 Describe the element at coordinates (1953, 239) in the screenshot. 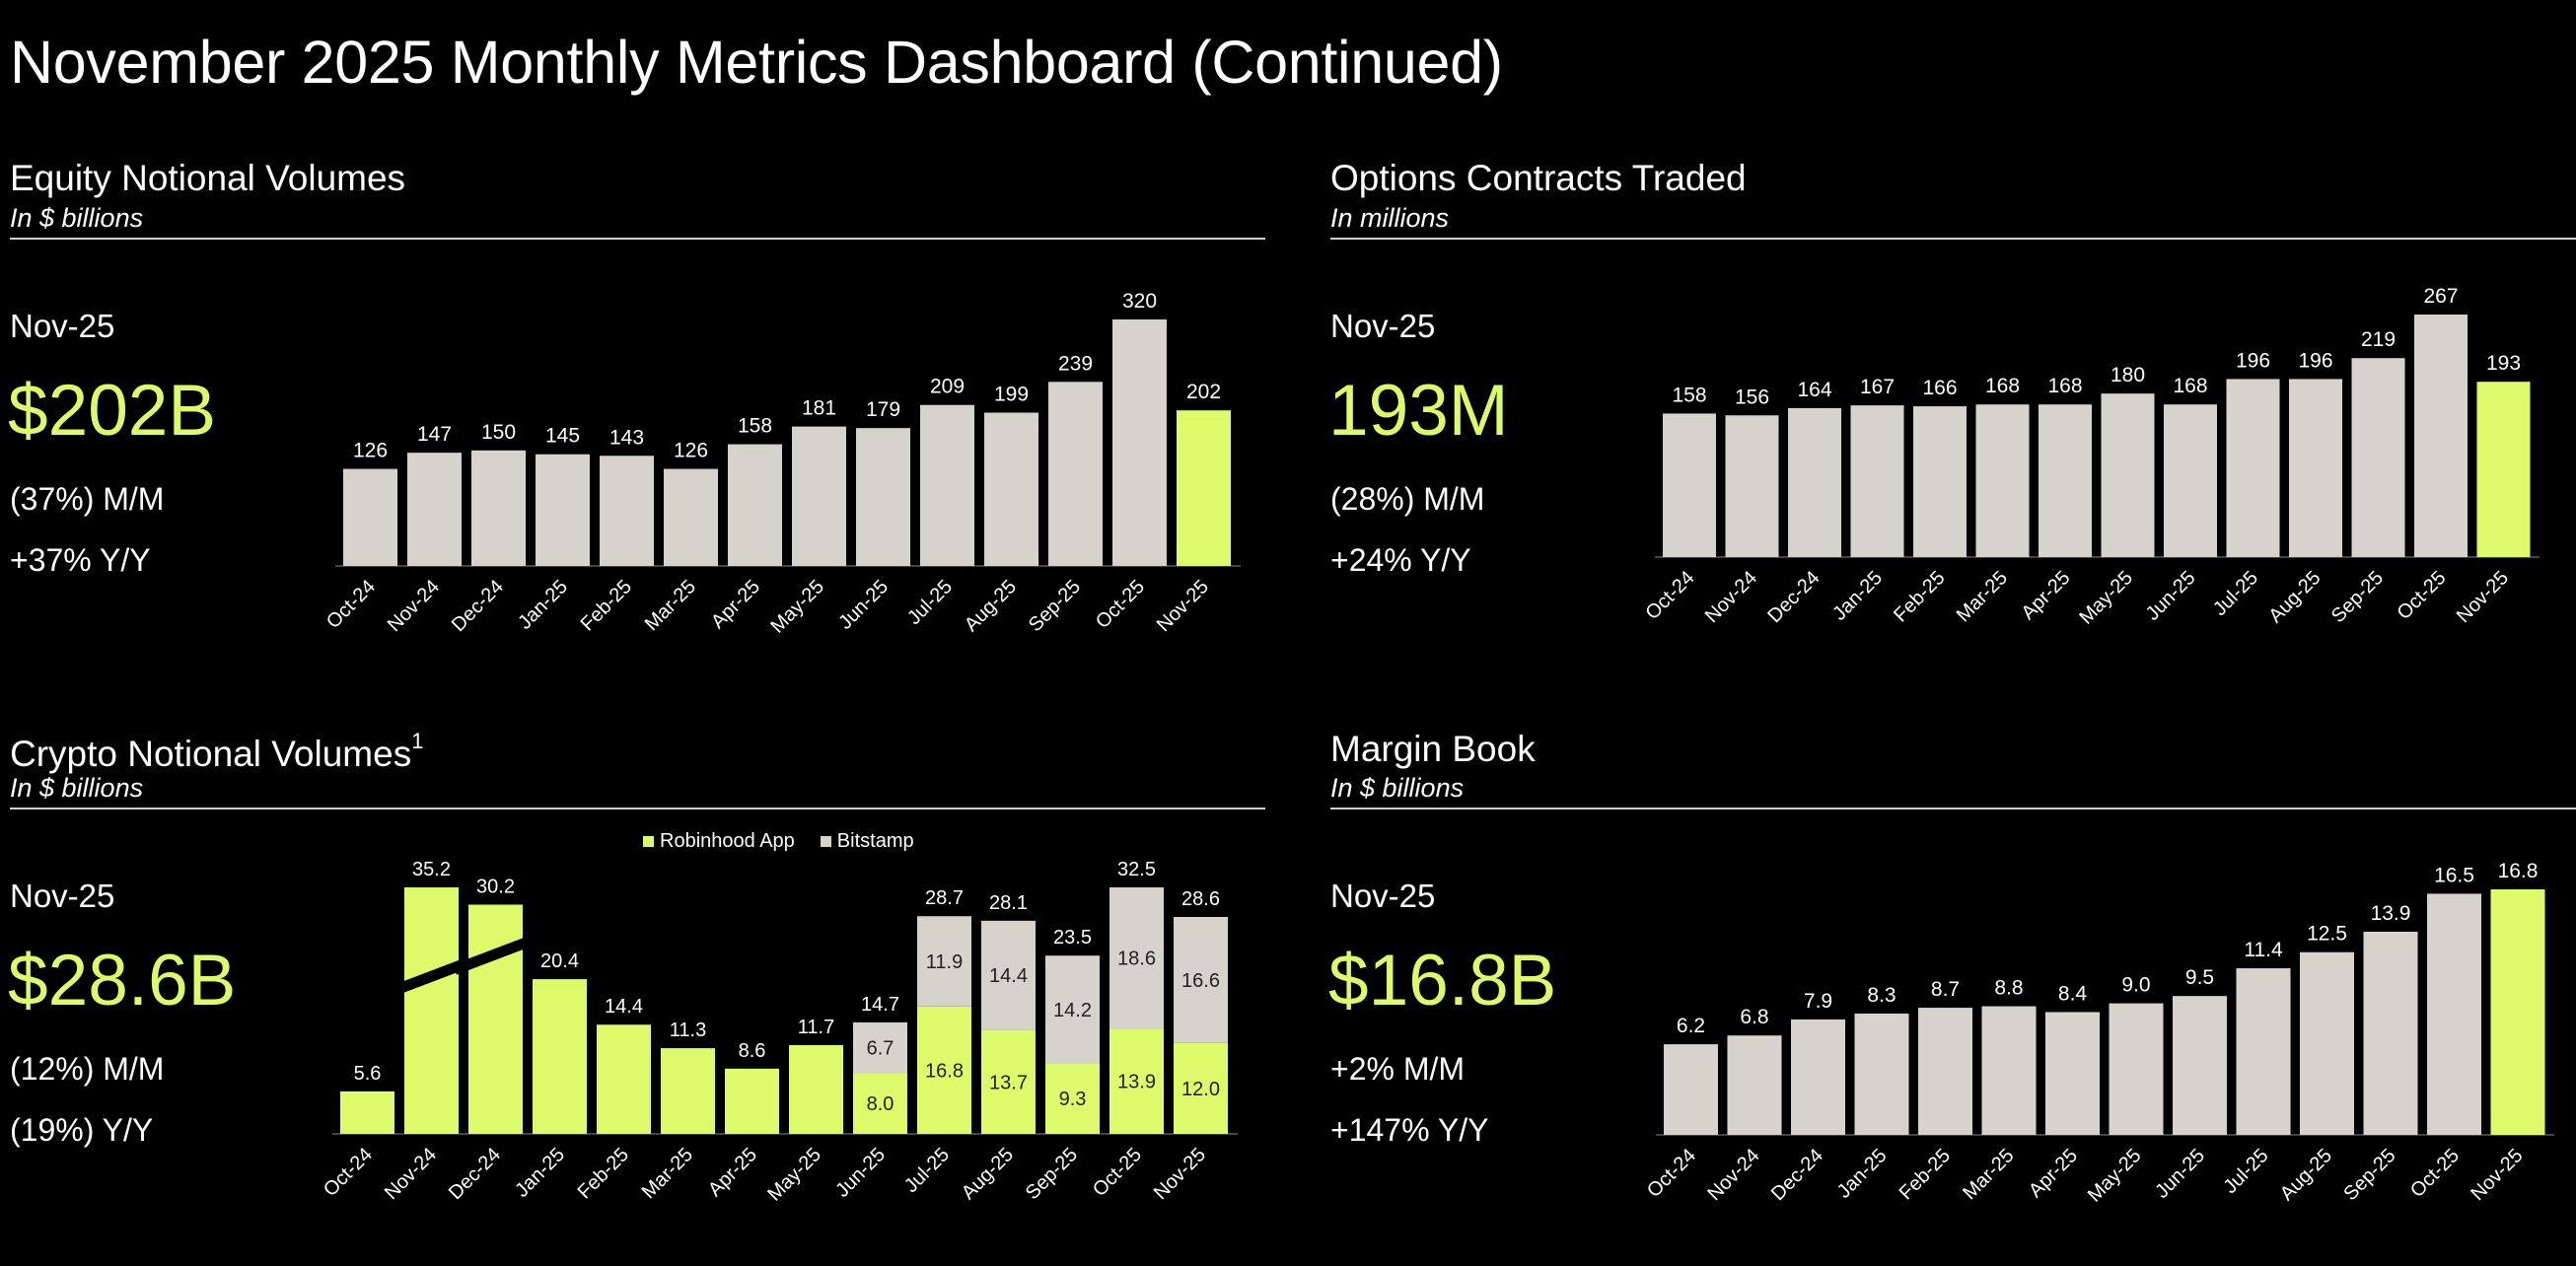

I see `options-divider` at that location.